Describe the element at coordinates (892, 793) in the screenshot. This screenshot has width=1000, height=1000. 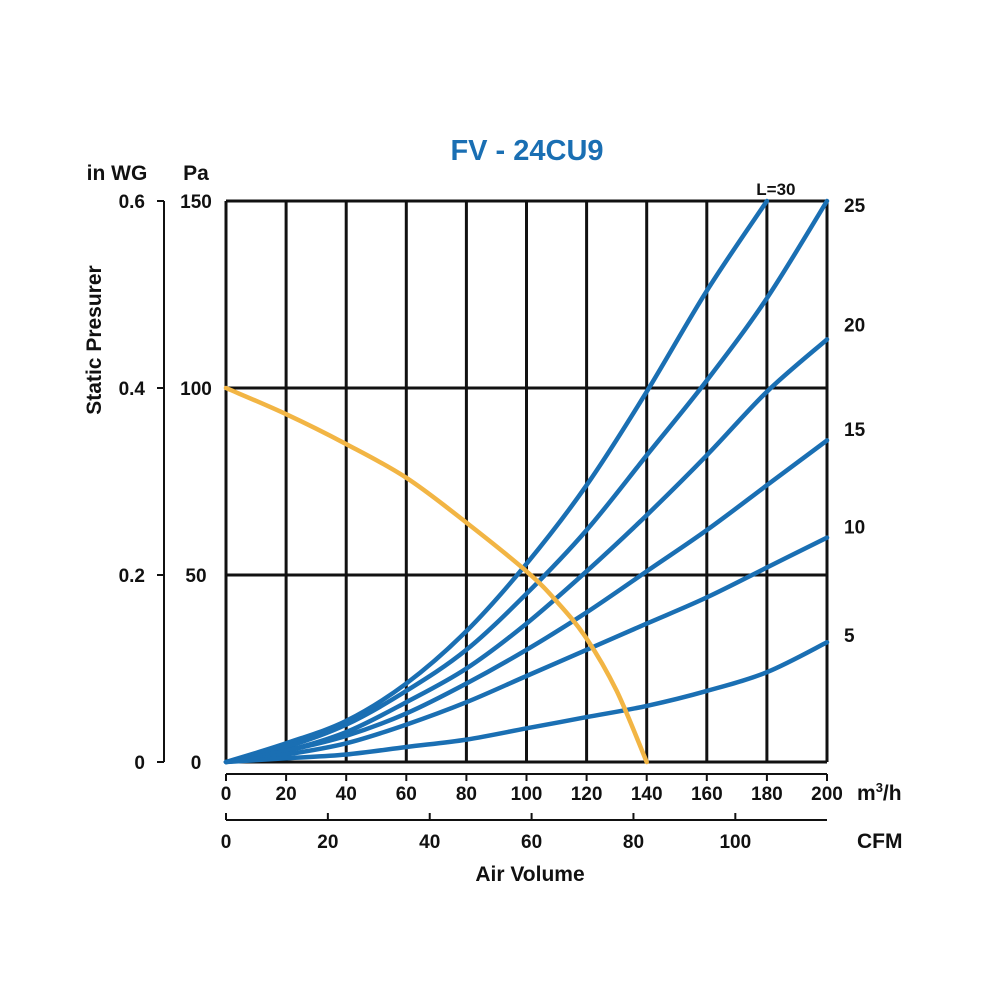
I see `x-unit-primary-tail: /h` at that location.